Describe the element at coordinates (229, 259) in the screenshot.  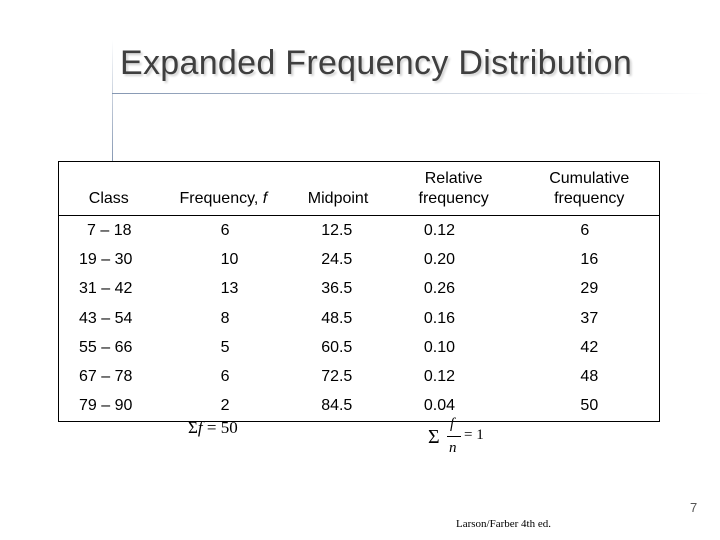
I see `cell-frequency: 10` at that location.